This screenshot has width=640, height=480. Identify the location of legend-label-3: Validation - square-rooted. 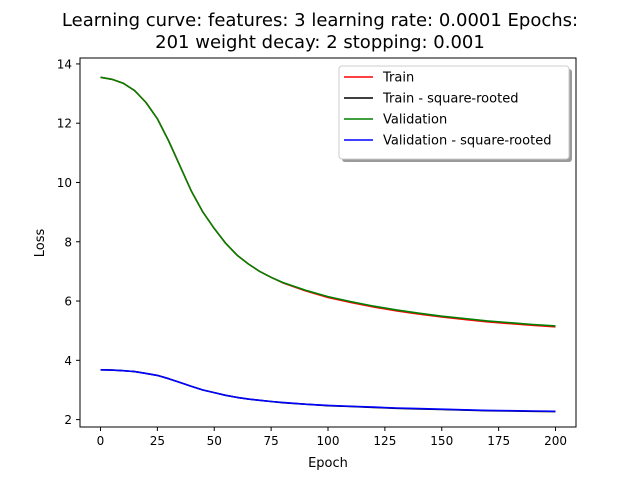
(467, 141).